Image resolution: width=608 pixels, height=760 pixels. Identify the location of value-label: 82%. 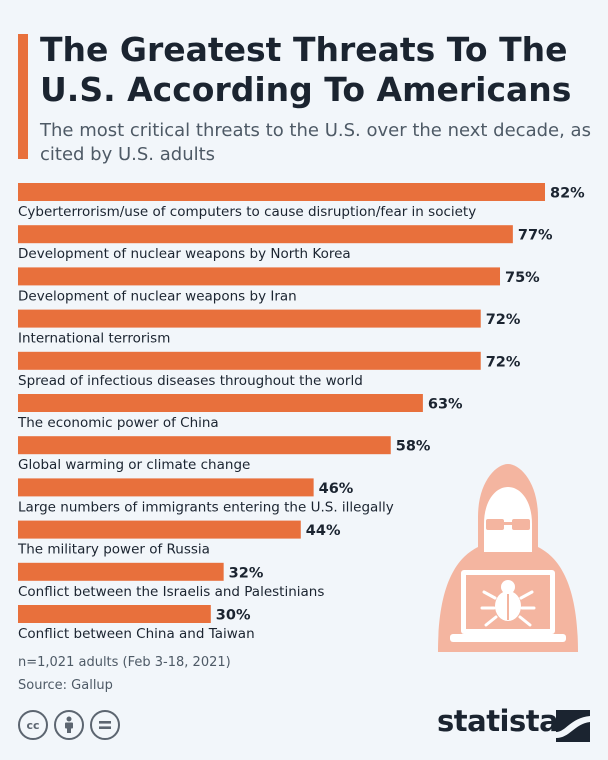
(567, 194).